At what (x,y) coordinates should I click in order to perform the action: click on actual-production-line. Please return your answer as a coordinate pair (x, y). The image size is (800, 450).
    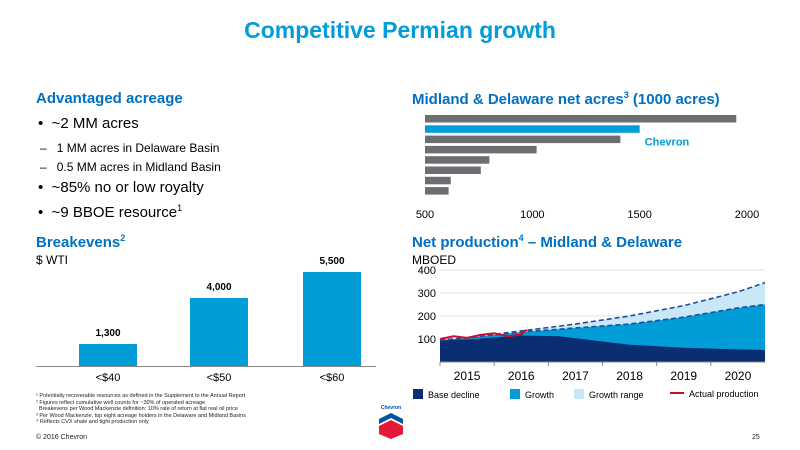
    Looking at the image, I should click on (483, 334).